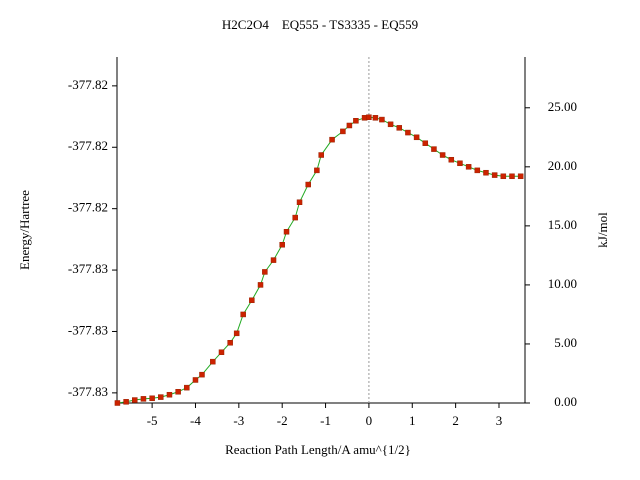 The width and height of the screenshot is (640, 480). What do you see at coordinates (562, 224) in the screenshot?
I see `y2-tick-label: 15.00` at bounding box center [562, 224].